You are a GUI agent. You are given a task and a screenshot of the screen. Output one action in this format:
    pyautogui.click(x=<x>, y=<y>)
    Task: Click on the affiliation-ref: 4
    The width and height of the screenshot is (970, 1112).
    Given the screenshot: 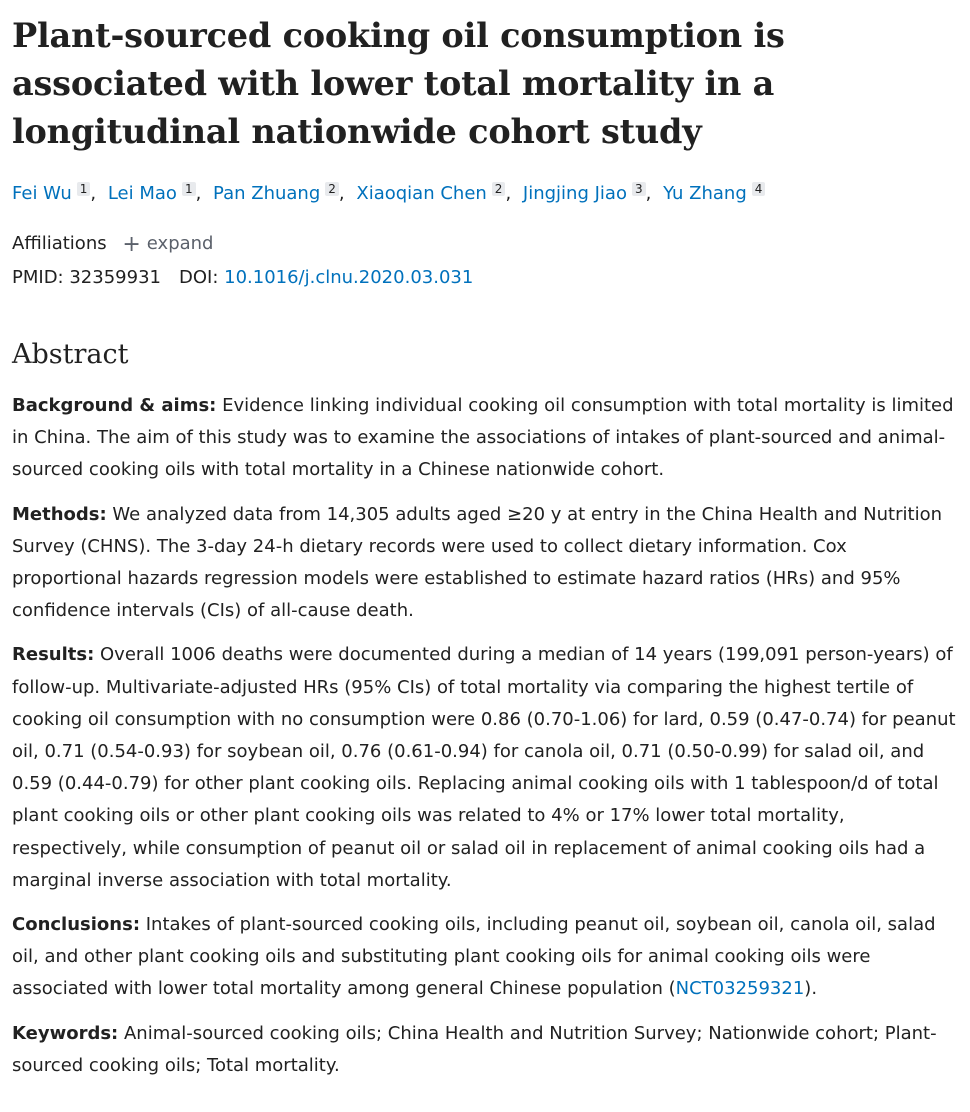 What is the action you would take?
    pyautogui.click(x=758, y=189)
    